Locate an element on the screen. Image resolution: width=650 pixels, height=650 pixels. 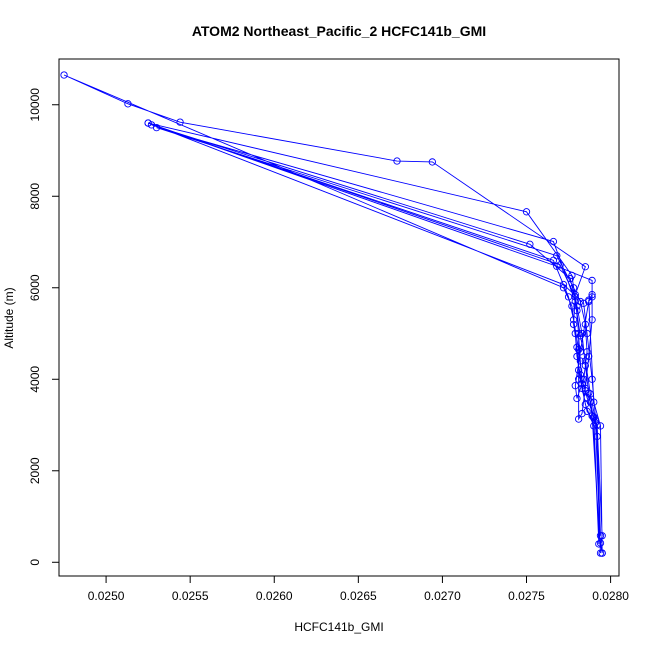
x-tick-label: 0.0255 is located at coordinates (190, 596).